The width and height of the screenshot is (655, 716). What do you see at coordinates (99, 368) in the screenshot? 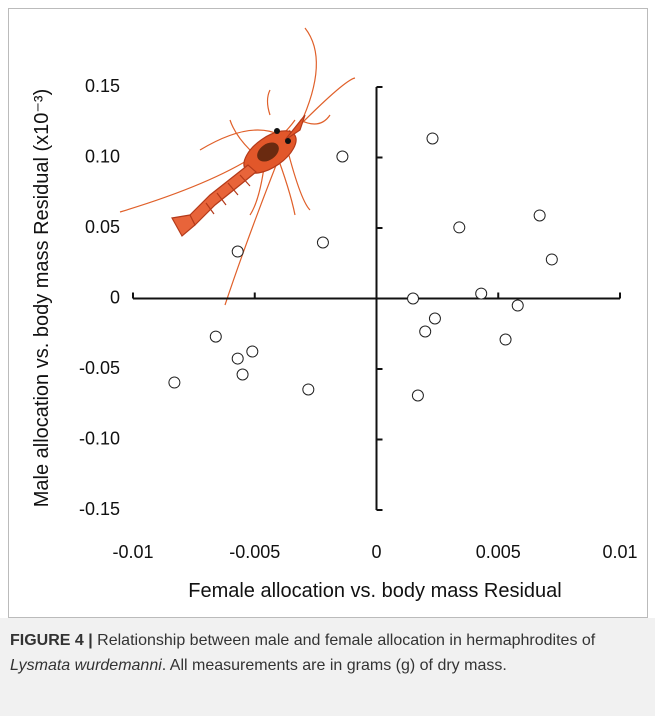
I see `y-tick-label: -0.05` at bounding box center [99, 368].